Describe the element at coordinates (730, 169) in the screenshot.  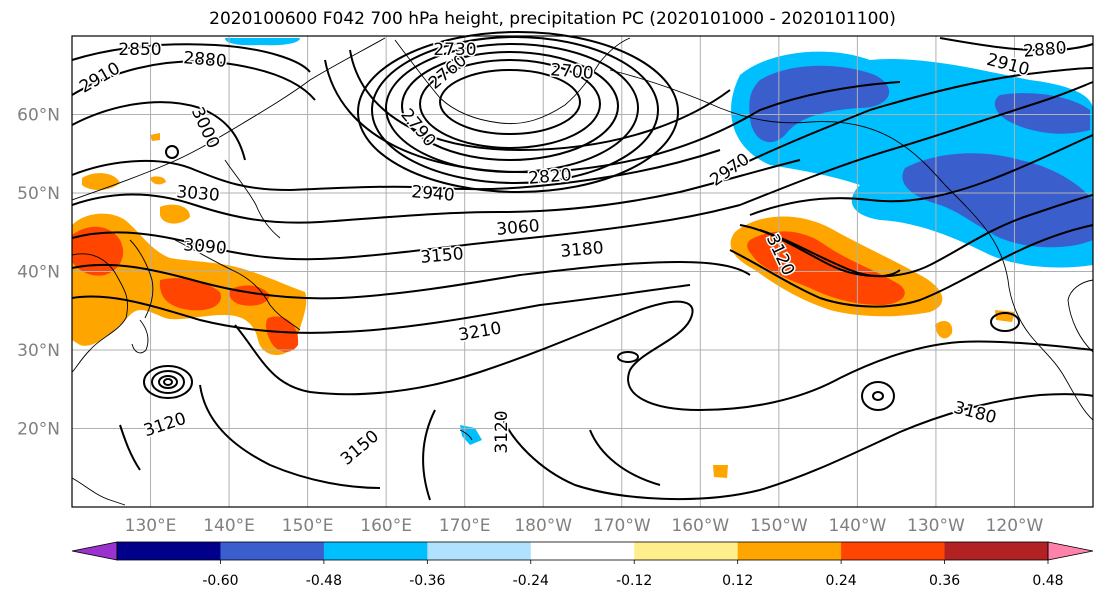
I see `contour-label: 2970` at that location.